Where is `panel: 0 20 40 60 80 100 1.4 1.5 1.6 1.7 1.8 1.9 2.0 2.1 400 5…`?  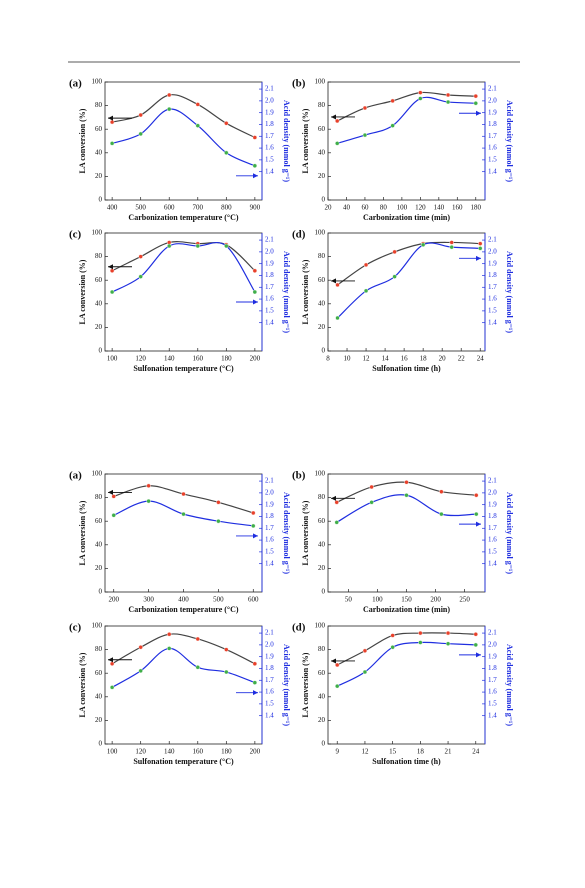 panel: 0 20 40 60 80 100 1.4 1.5 1.6 1.7 1.8 1.9 2.0 2.1 400 5… is located at coordinates (180, 150).